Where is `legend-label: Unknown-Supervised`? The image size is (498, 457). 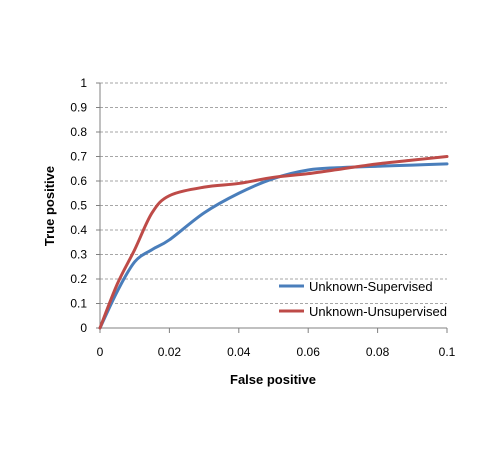 legend-label: Unknown-Supervised is located at coordinates (371, 286).